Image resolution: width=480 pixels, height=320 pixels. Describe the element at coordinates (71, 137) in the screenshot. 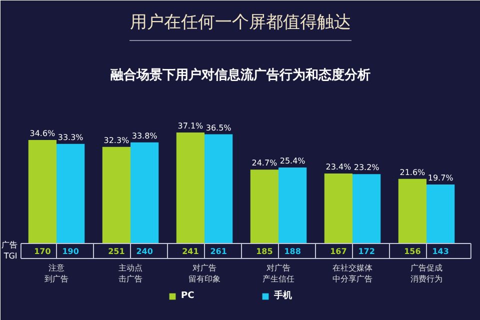

I see `data-label: 33.3%` at that location.